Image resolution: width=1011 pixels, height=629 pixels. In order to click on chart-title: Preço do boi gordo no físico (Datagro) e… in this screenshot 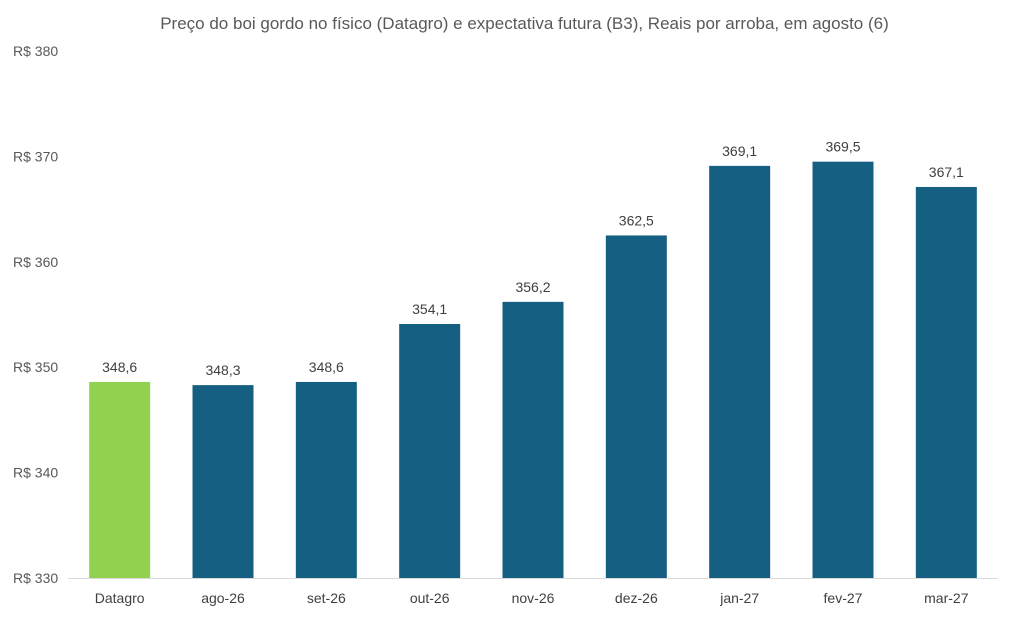, I will do `click(524, 23)`.